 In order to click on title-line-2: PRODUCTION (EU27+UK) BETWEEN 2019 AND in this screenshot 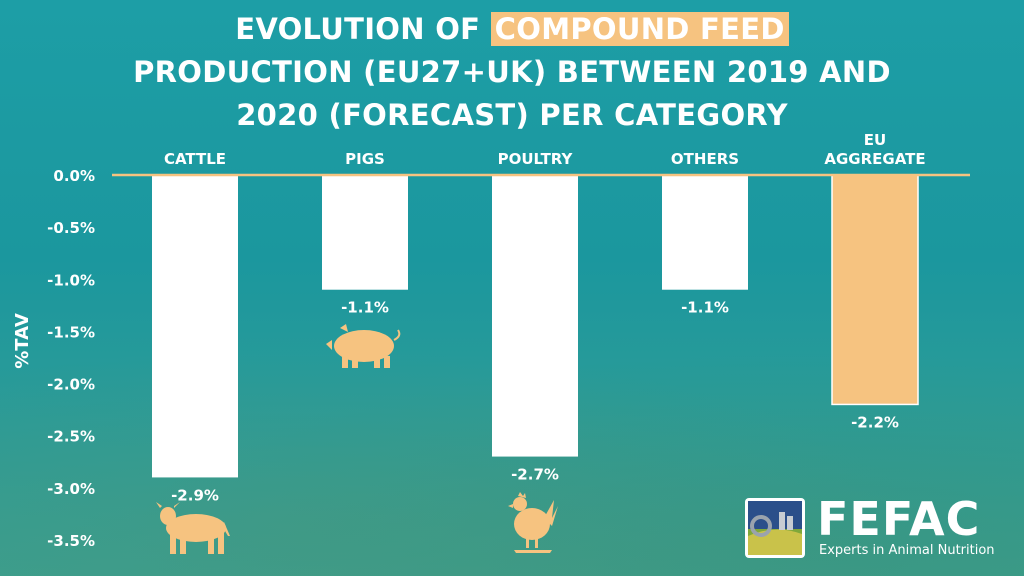, I will do `click(512, 72)`.